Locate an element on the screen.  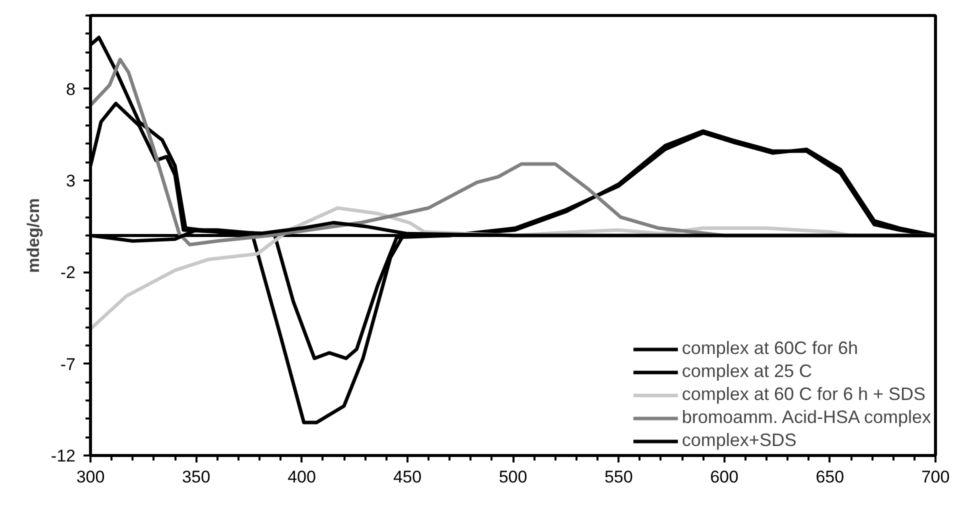
x-tick-label: 450 is located at coordinates (407, 477).